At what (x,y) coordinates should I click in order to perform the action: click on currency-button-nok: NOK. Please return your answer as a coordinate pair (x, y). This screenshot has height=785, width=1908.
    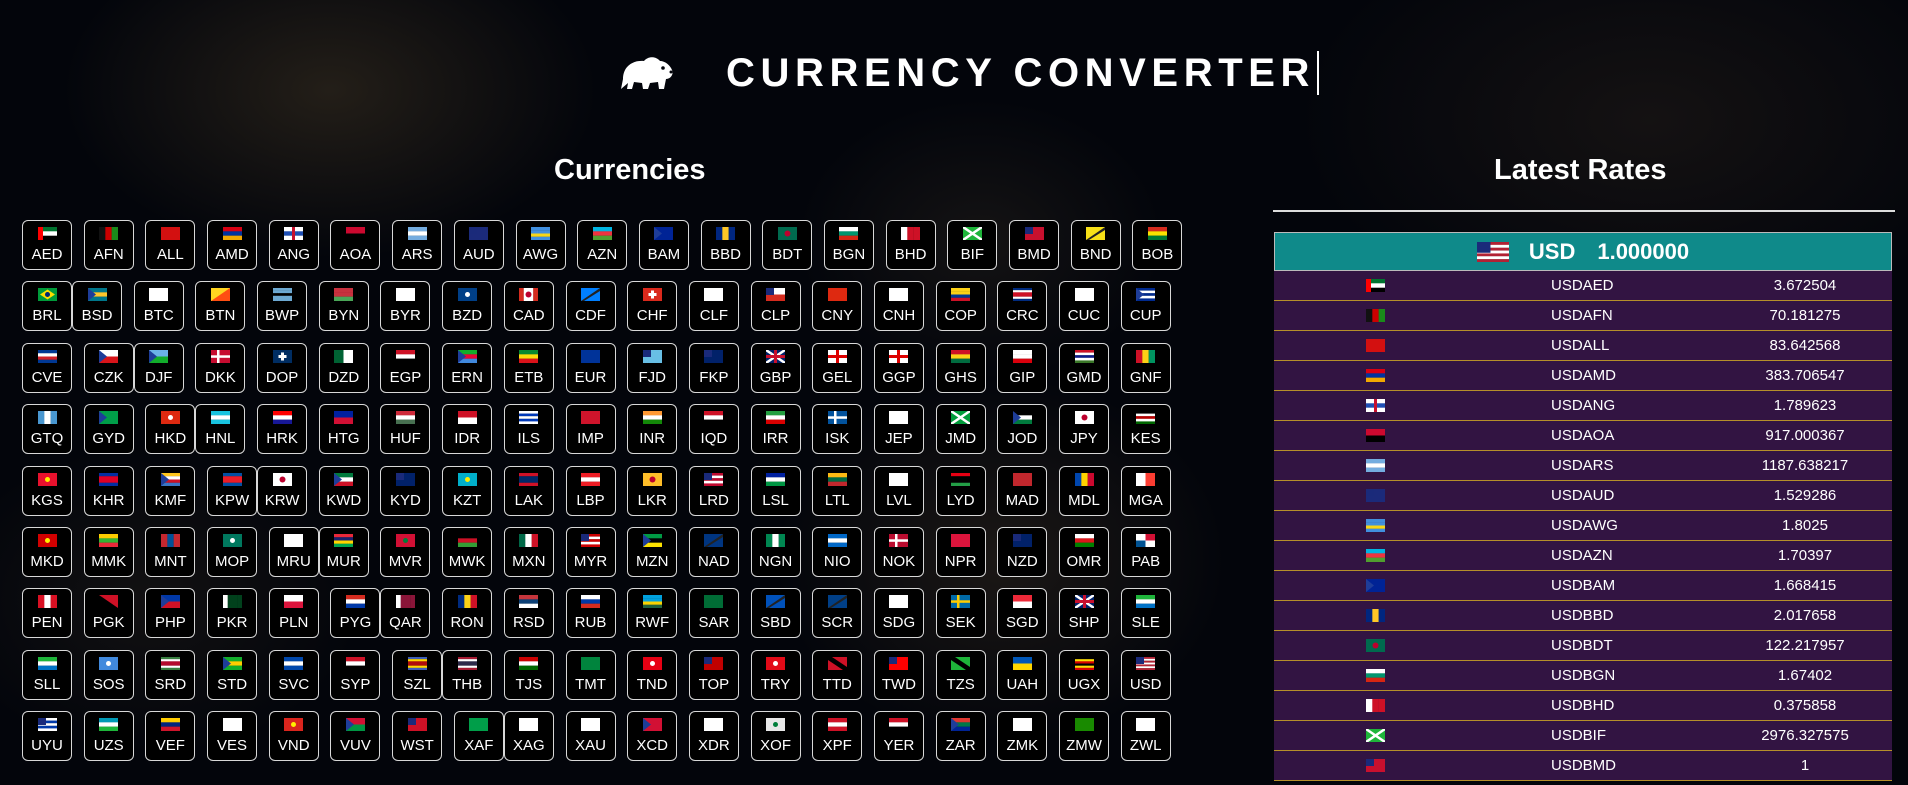
    Looking at the image, I should click on (898, 551).